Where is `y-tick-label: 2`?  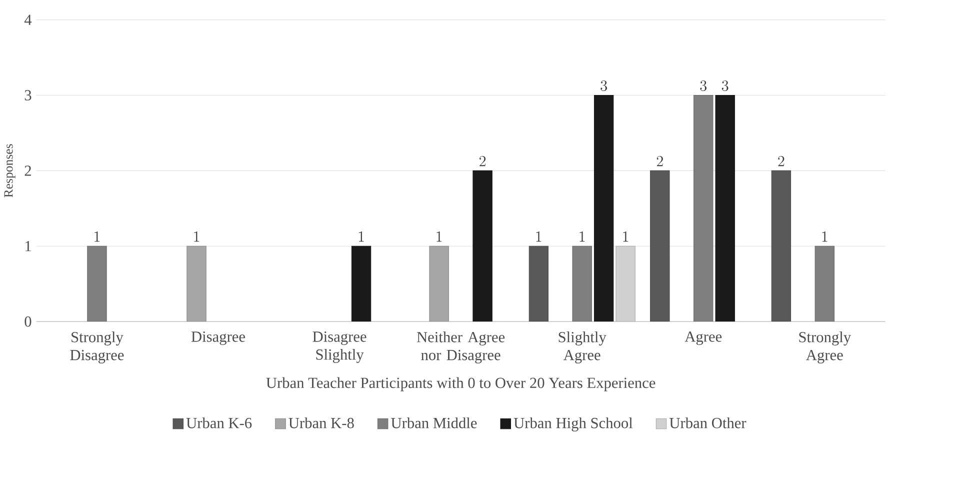
y-tick-label: 2 is located at coordinates (27, 171).